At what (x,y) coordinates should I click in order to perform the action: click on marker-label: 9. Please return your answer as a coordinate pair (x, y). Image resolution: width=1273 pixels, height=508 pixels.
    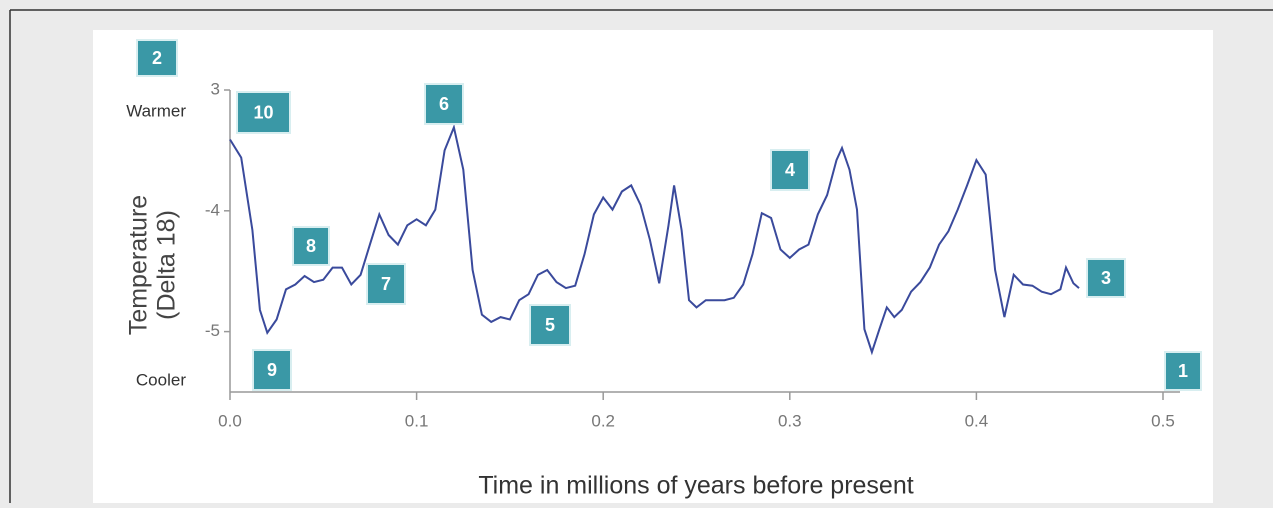
    Looking at the image, I should click on (272, 370).